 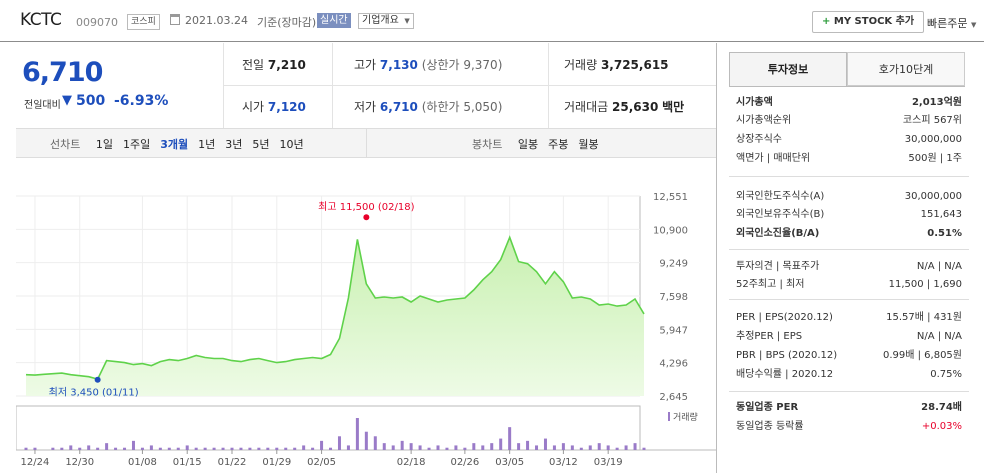 What do you see at coordinates (187, 462) in the screenshot?
I see `x-tick-label: 01/15` at bounding box center [187, 462].